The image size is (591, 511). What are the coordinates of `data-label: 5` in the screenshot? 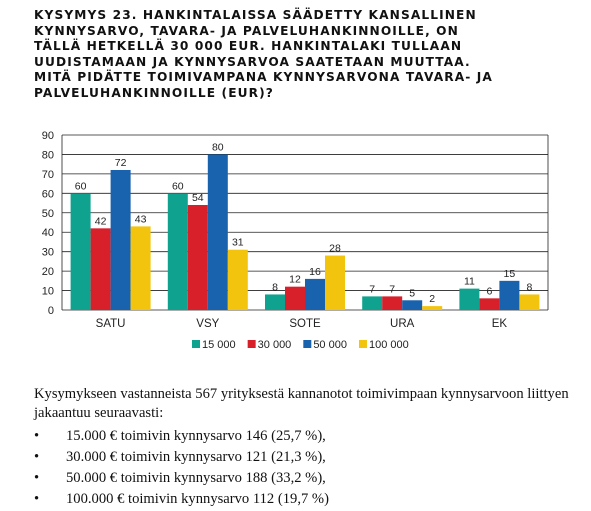 It's located at (412, 293).